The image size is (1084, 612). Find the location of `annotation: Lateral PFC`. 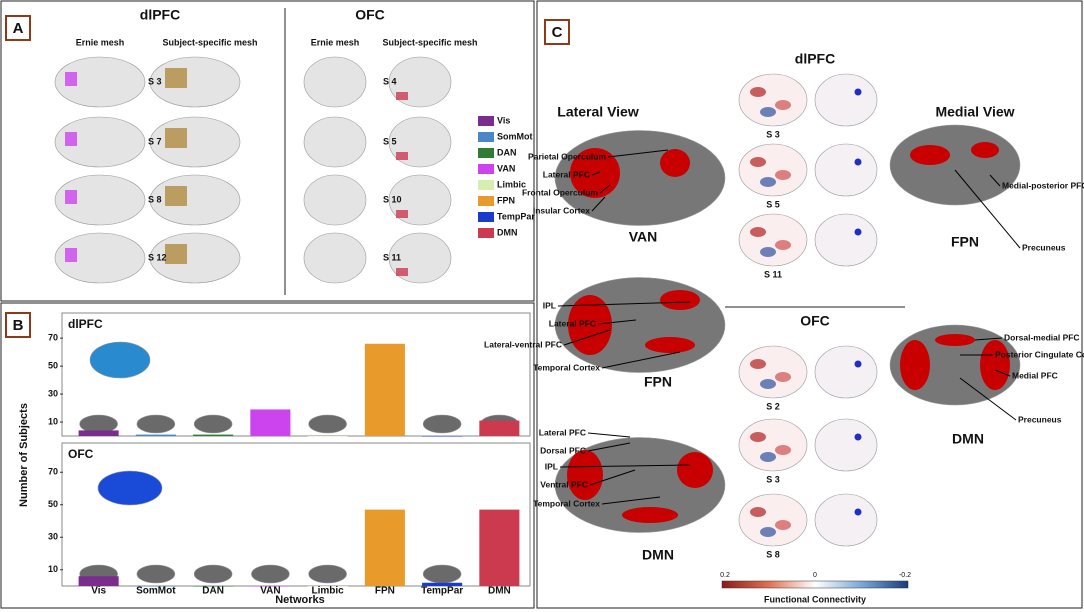

annotation: Lateral PFC is located at coordinates (572, 323).